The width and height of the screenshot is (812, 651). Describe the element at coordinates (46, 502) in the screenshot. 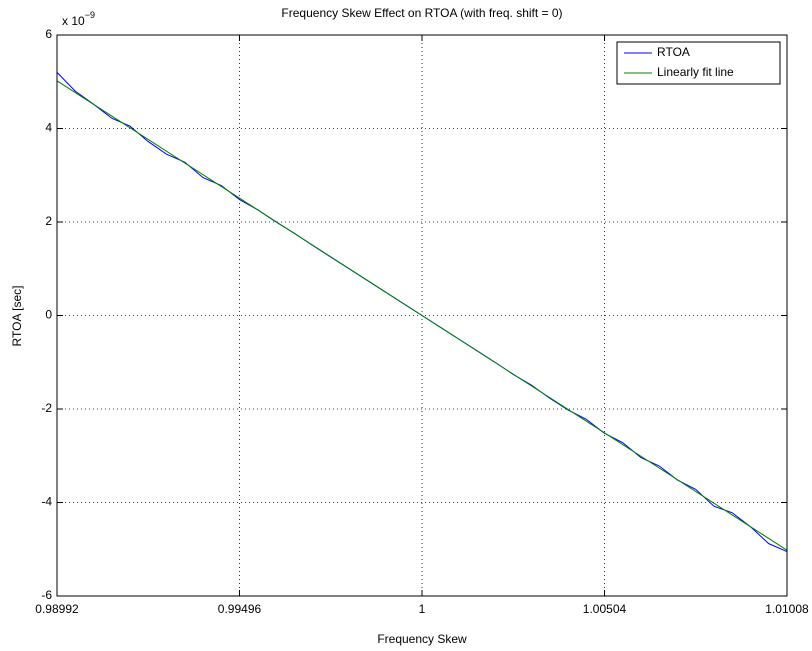

I see `y-tick-label: -4` at that location.